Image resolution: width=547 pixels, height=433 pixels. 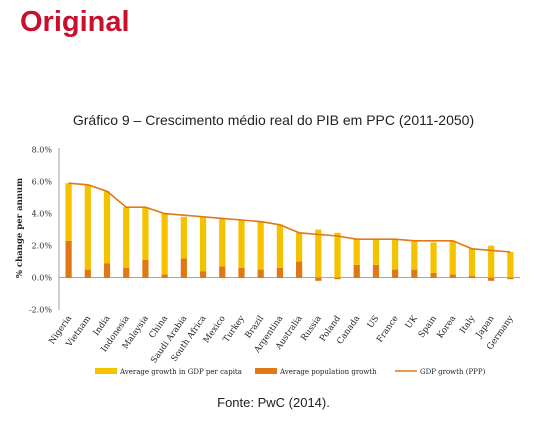 I want to click on y-tick-label: 0.0%, so click(x=42, y=278).